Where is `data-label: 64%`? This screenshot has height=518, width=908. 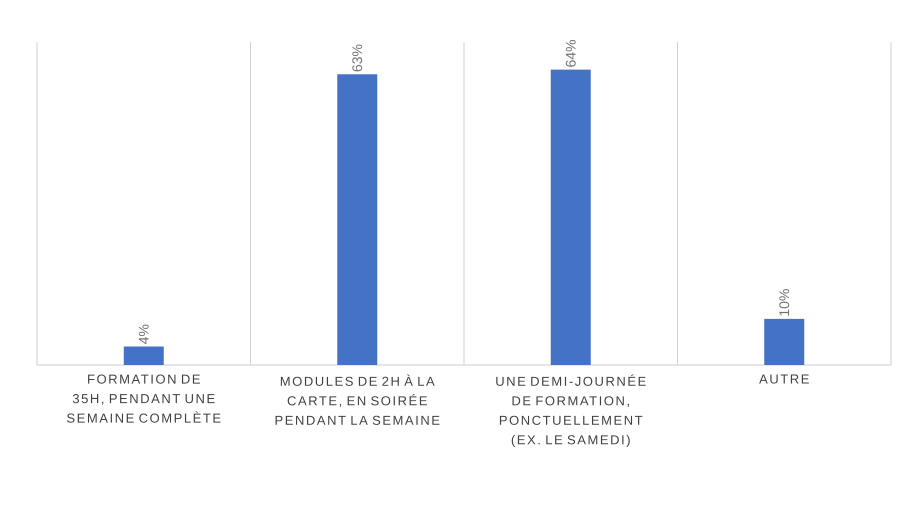
data-label: 64% is located at coordinates (571, 53).